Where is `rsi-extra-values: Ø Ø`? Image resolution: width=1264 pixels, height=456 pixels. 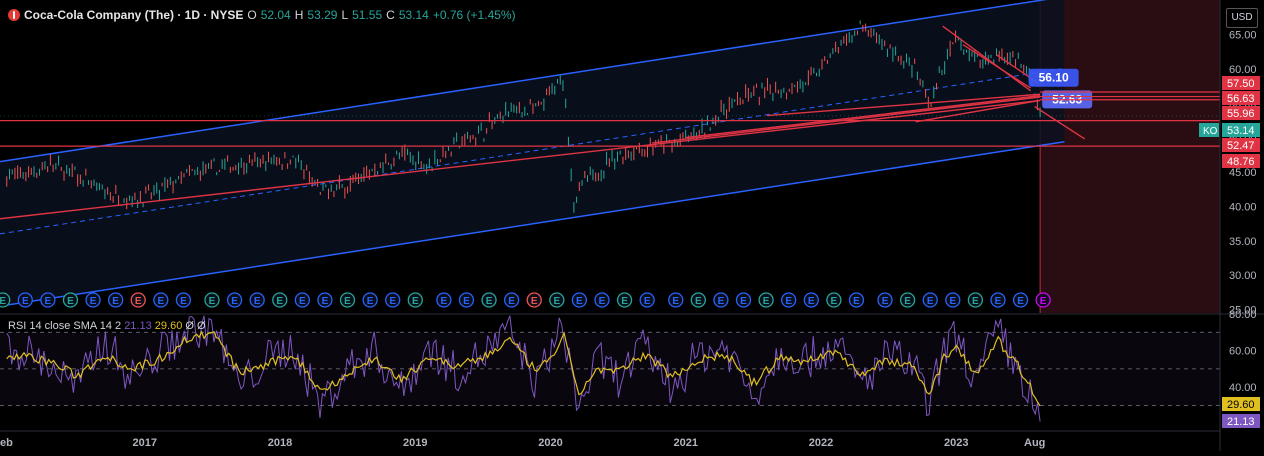
rsi-extra-values: Ø Ø is located at coordinates (195, 326).